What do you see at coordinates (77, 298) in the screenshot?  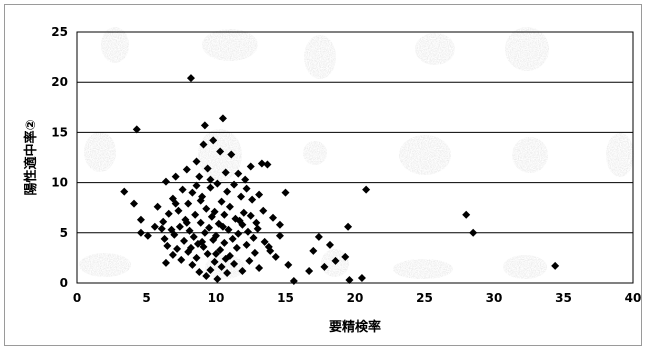 I see `x-tick-label: 0` at bounding box center [77, 298].